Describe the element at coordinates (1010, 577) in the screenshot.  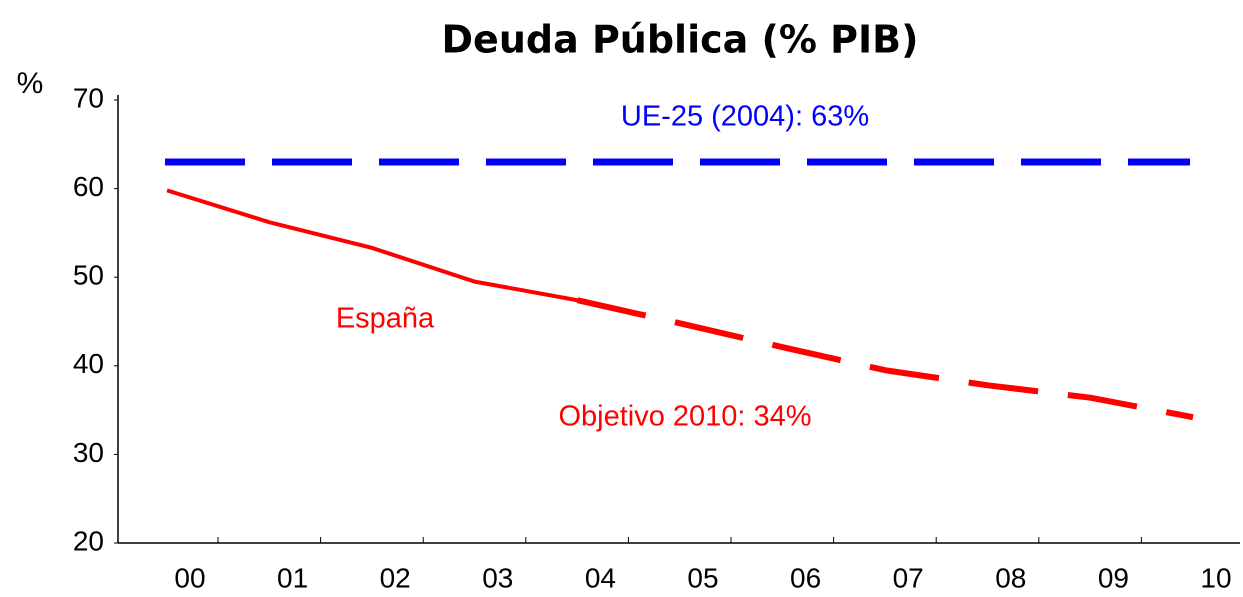
I see `x-tick-label: 08` at that location.